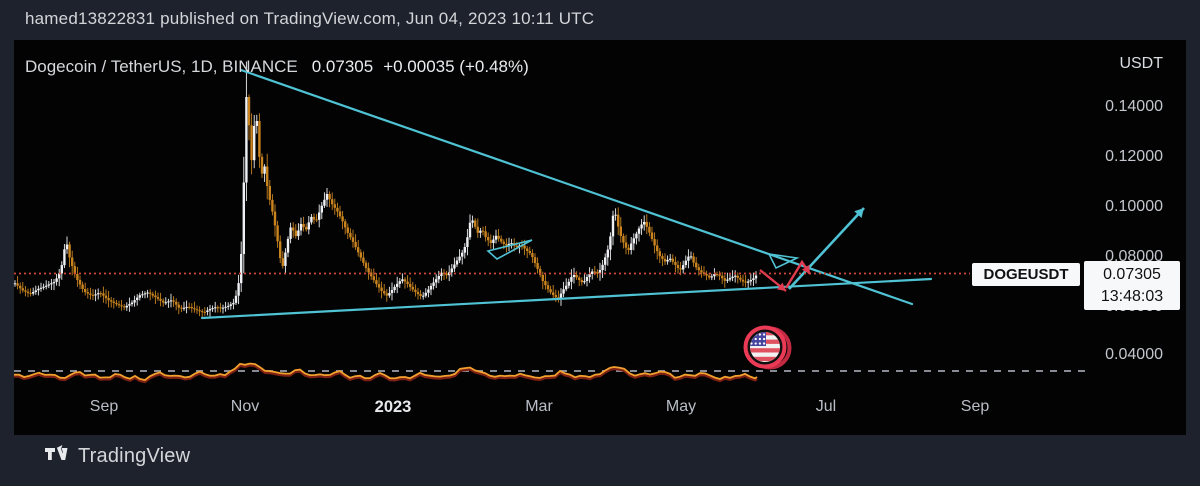 The height and width of the screenshot is (486, 1200). What do you see at coordinates (566, 298) in the screenshot?
I see `ascending-support-line` at bounding box center [566, 298].